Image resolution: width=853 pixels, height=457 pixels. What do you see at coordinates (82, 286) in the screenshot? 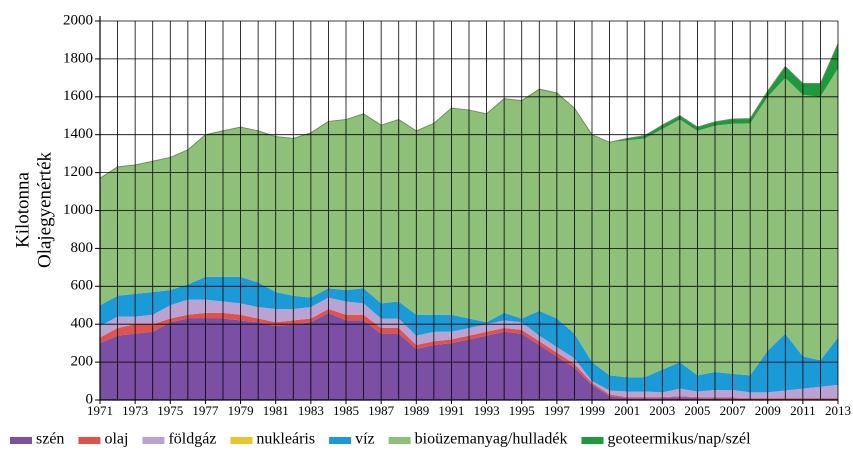
I see `y-tick-label: 600` at bounding box center [82, 286].